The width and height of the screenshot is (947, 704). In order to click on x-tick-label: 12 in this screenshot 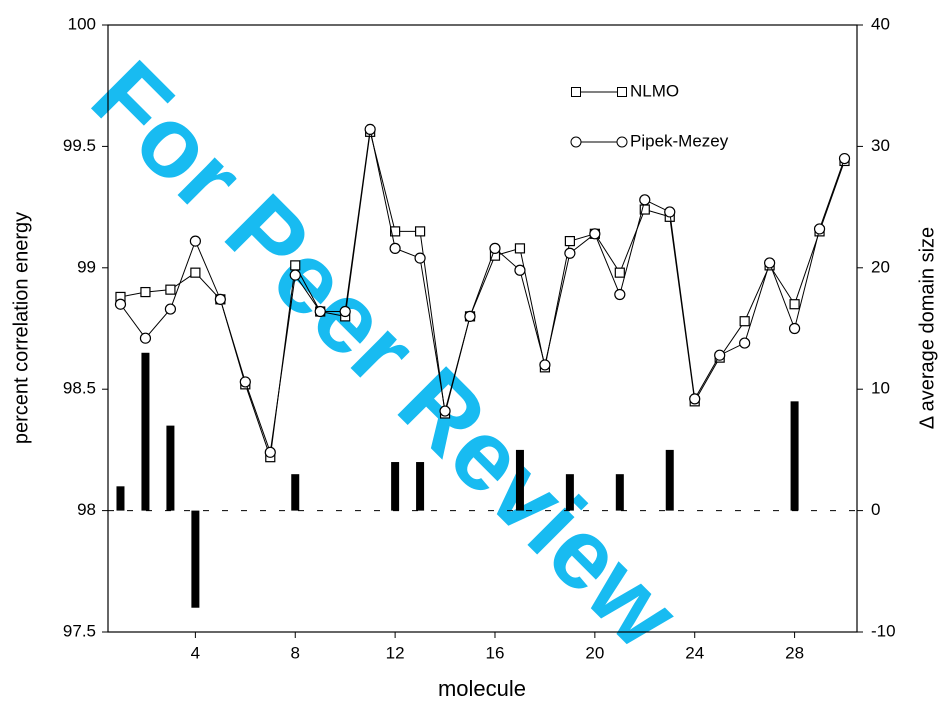, I will do `click(395, 652)`.